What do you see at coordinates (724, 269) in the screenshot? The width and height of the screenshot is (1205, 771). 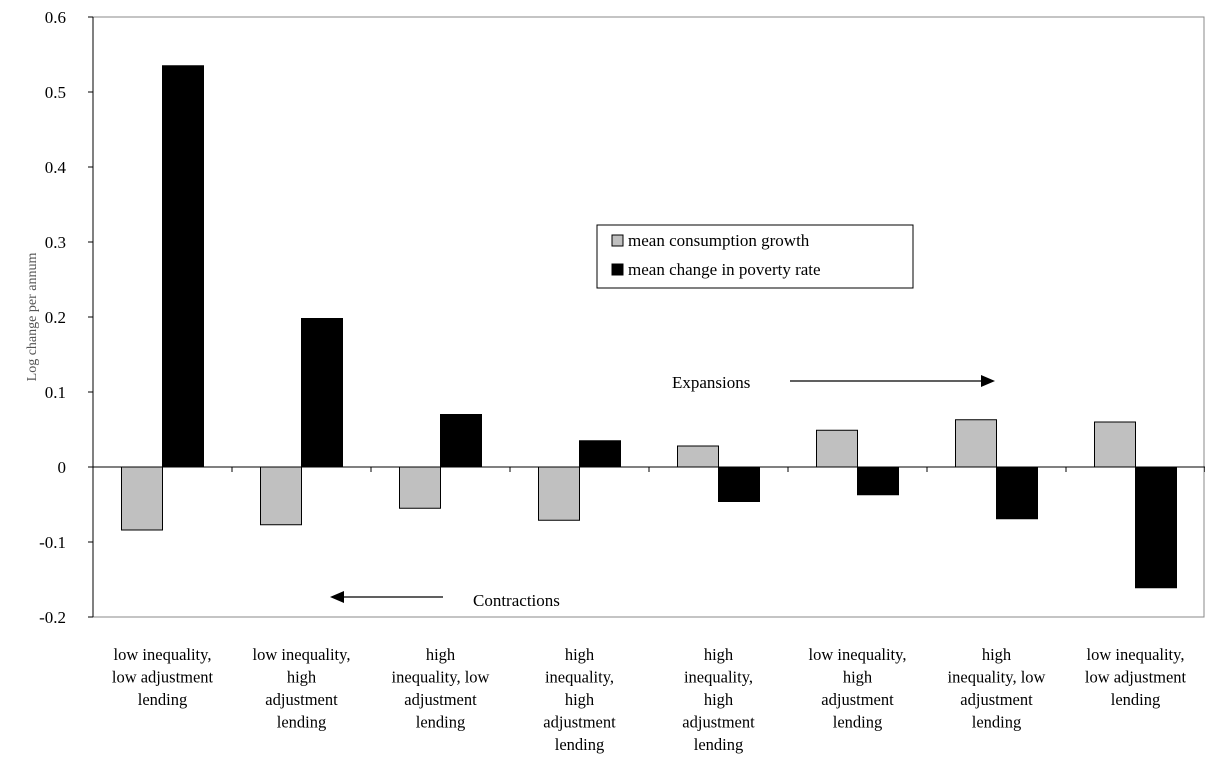 I see `legend-label-poverty: mean change in poverty rate` at bounding box center [724, 269].